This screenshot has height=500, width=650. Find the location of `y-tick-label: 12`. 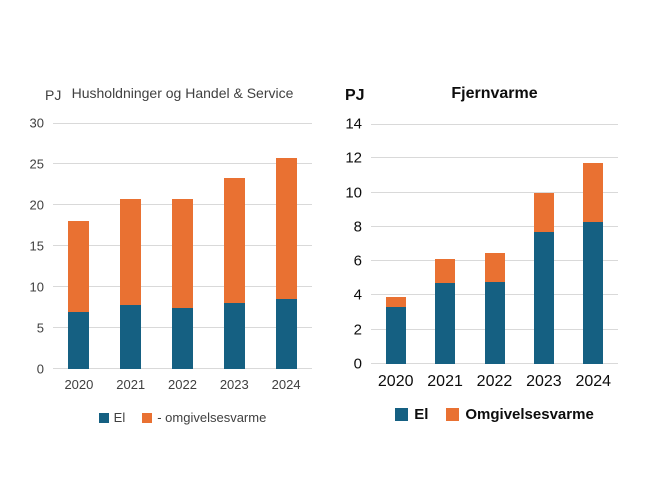

y-tick-label: 12 is located at coordinates (353, 158).